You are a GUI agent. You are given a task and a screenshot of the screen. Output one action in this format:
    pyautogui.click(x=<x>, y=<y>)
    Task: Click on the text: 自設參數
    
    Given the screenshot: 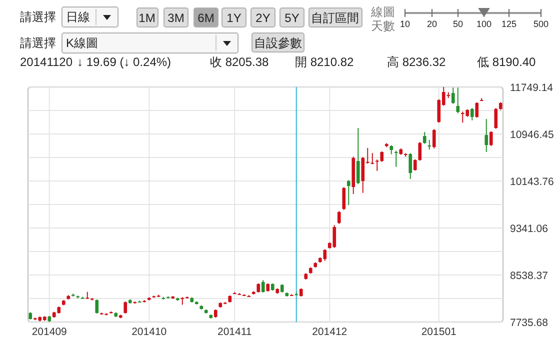 What is the action you would take?
    pyautogui.click(x=278, y=43)
    